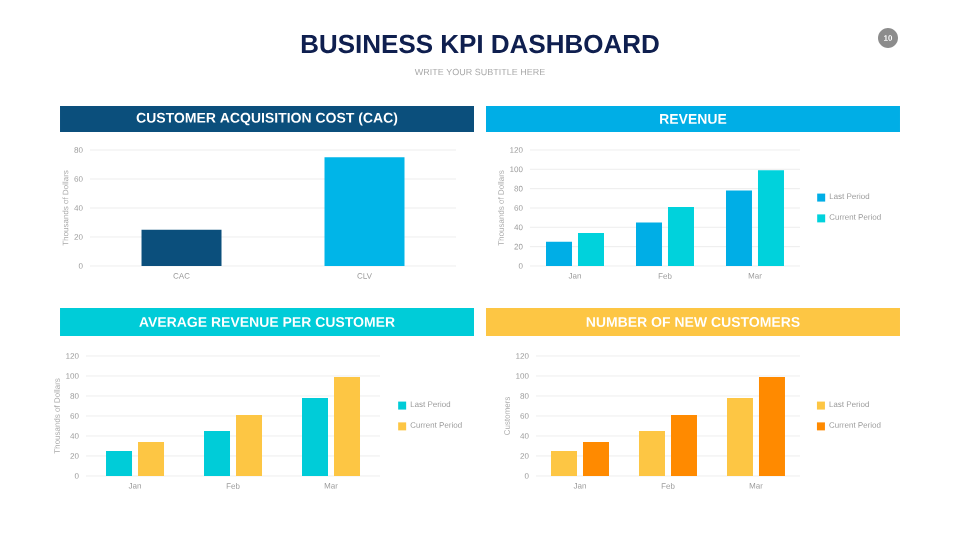  What do you see at coordinates (480, 44) in the screenshot?
I see `text: BUSINESS KPI DASHBOARD` at bounding box center [480, 44].